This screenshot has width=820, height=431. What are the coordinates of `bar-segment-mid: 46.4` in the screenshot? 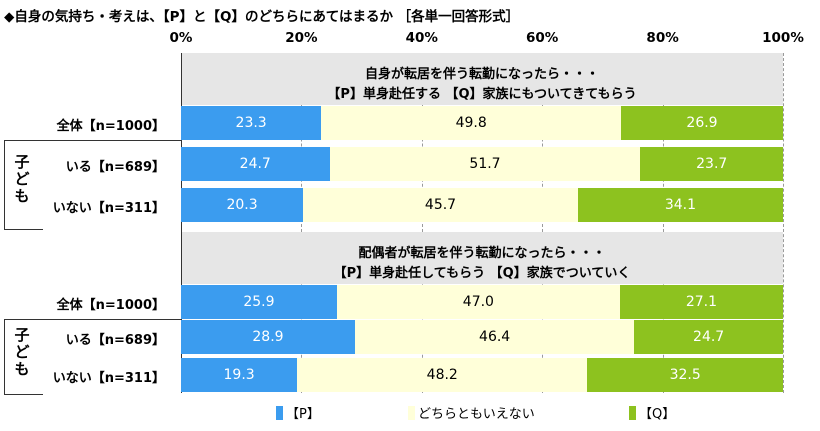 It's located at (494, 337).